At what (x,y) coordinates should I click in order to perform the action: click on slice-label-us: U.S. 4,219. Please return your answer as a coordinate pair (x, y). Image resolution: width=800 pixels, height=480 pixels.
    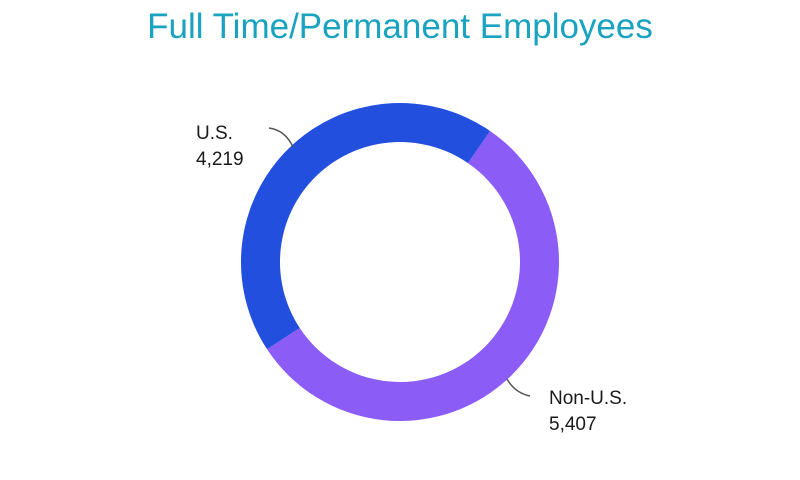
    Looking at the image, I should click on (220, 147).